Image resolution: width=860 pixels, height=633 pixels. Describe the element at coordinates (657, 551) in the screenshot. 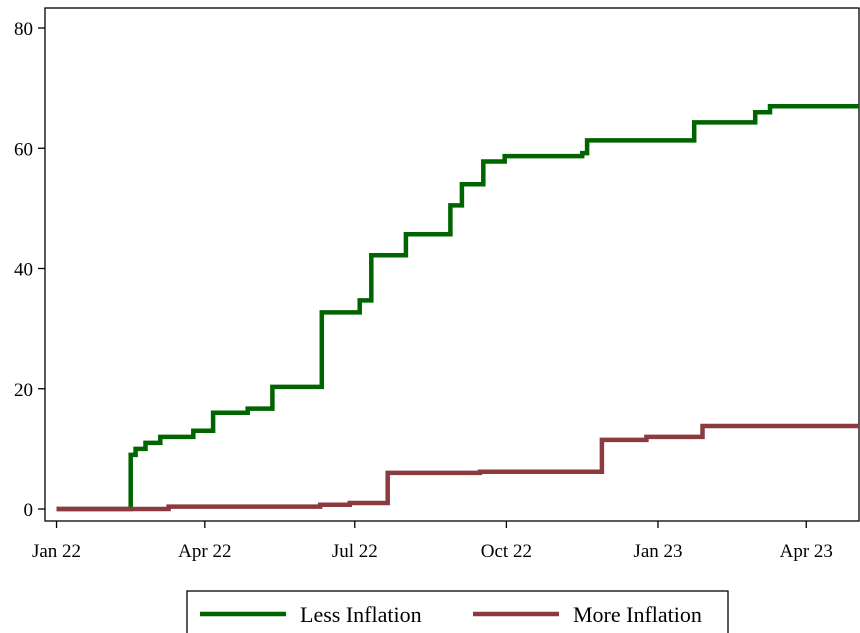

I see `x-tick-label: Jan 23` at that location.